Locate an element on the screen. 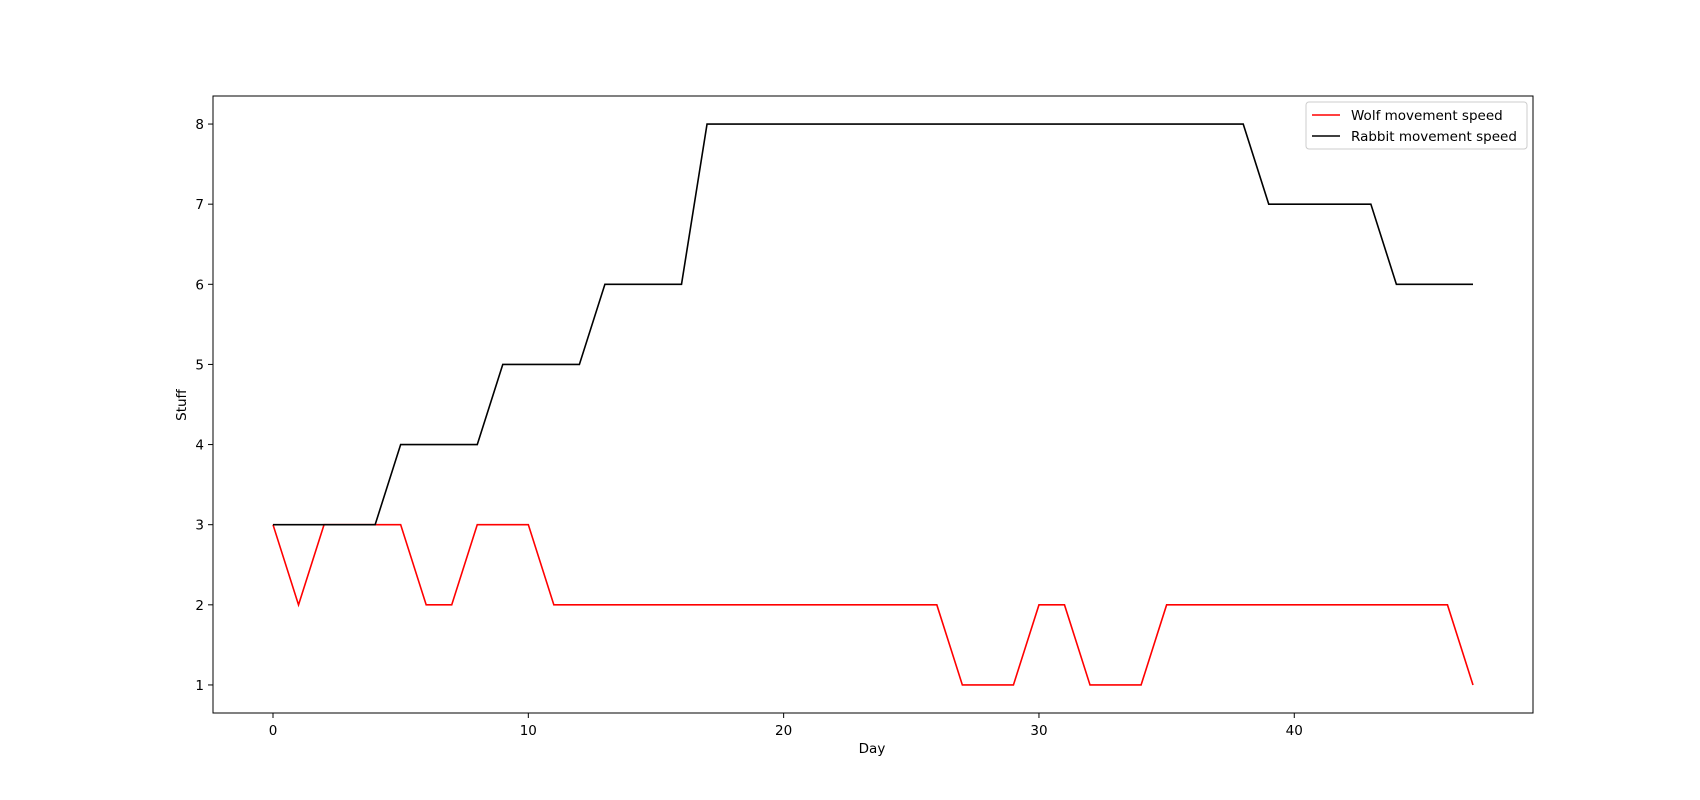 Image resolution: width=1700 pixels, height=800 pixels. x-axis-ticks: 0 10 20 30 40 is located at coordinates (786, 726).